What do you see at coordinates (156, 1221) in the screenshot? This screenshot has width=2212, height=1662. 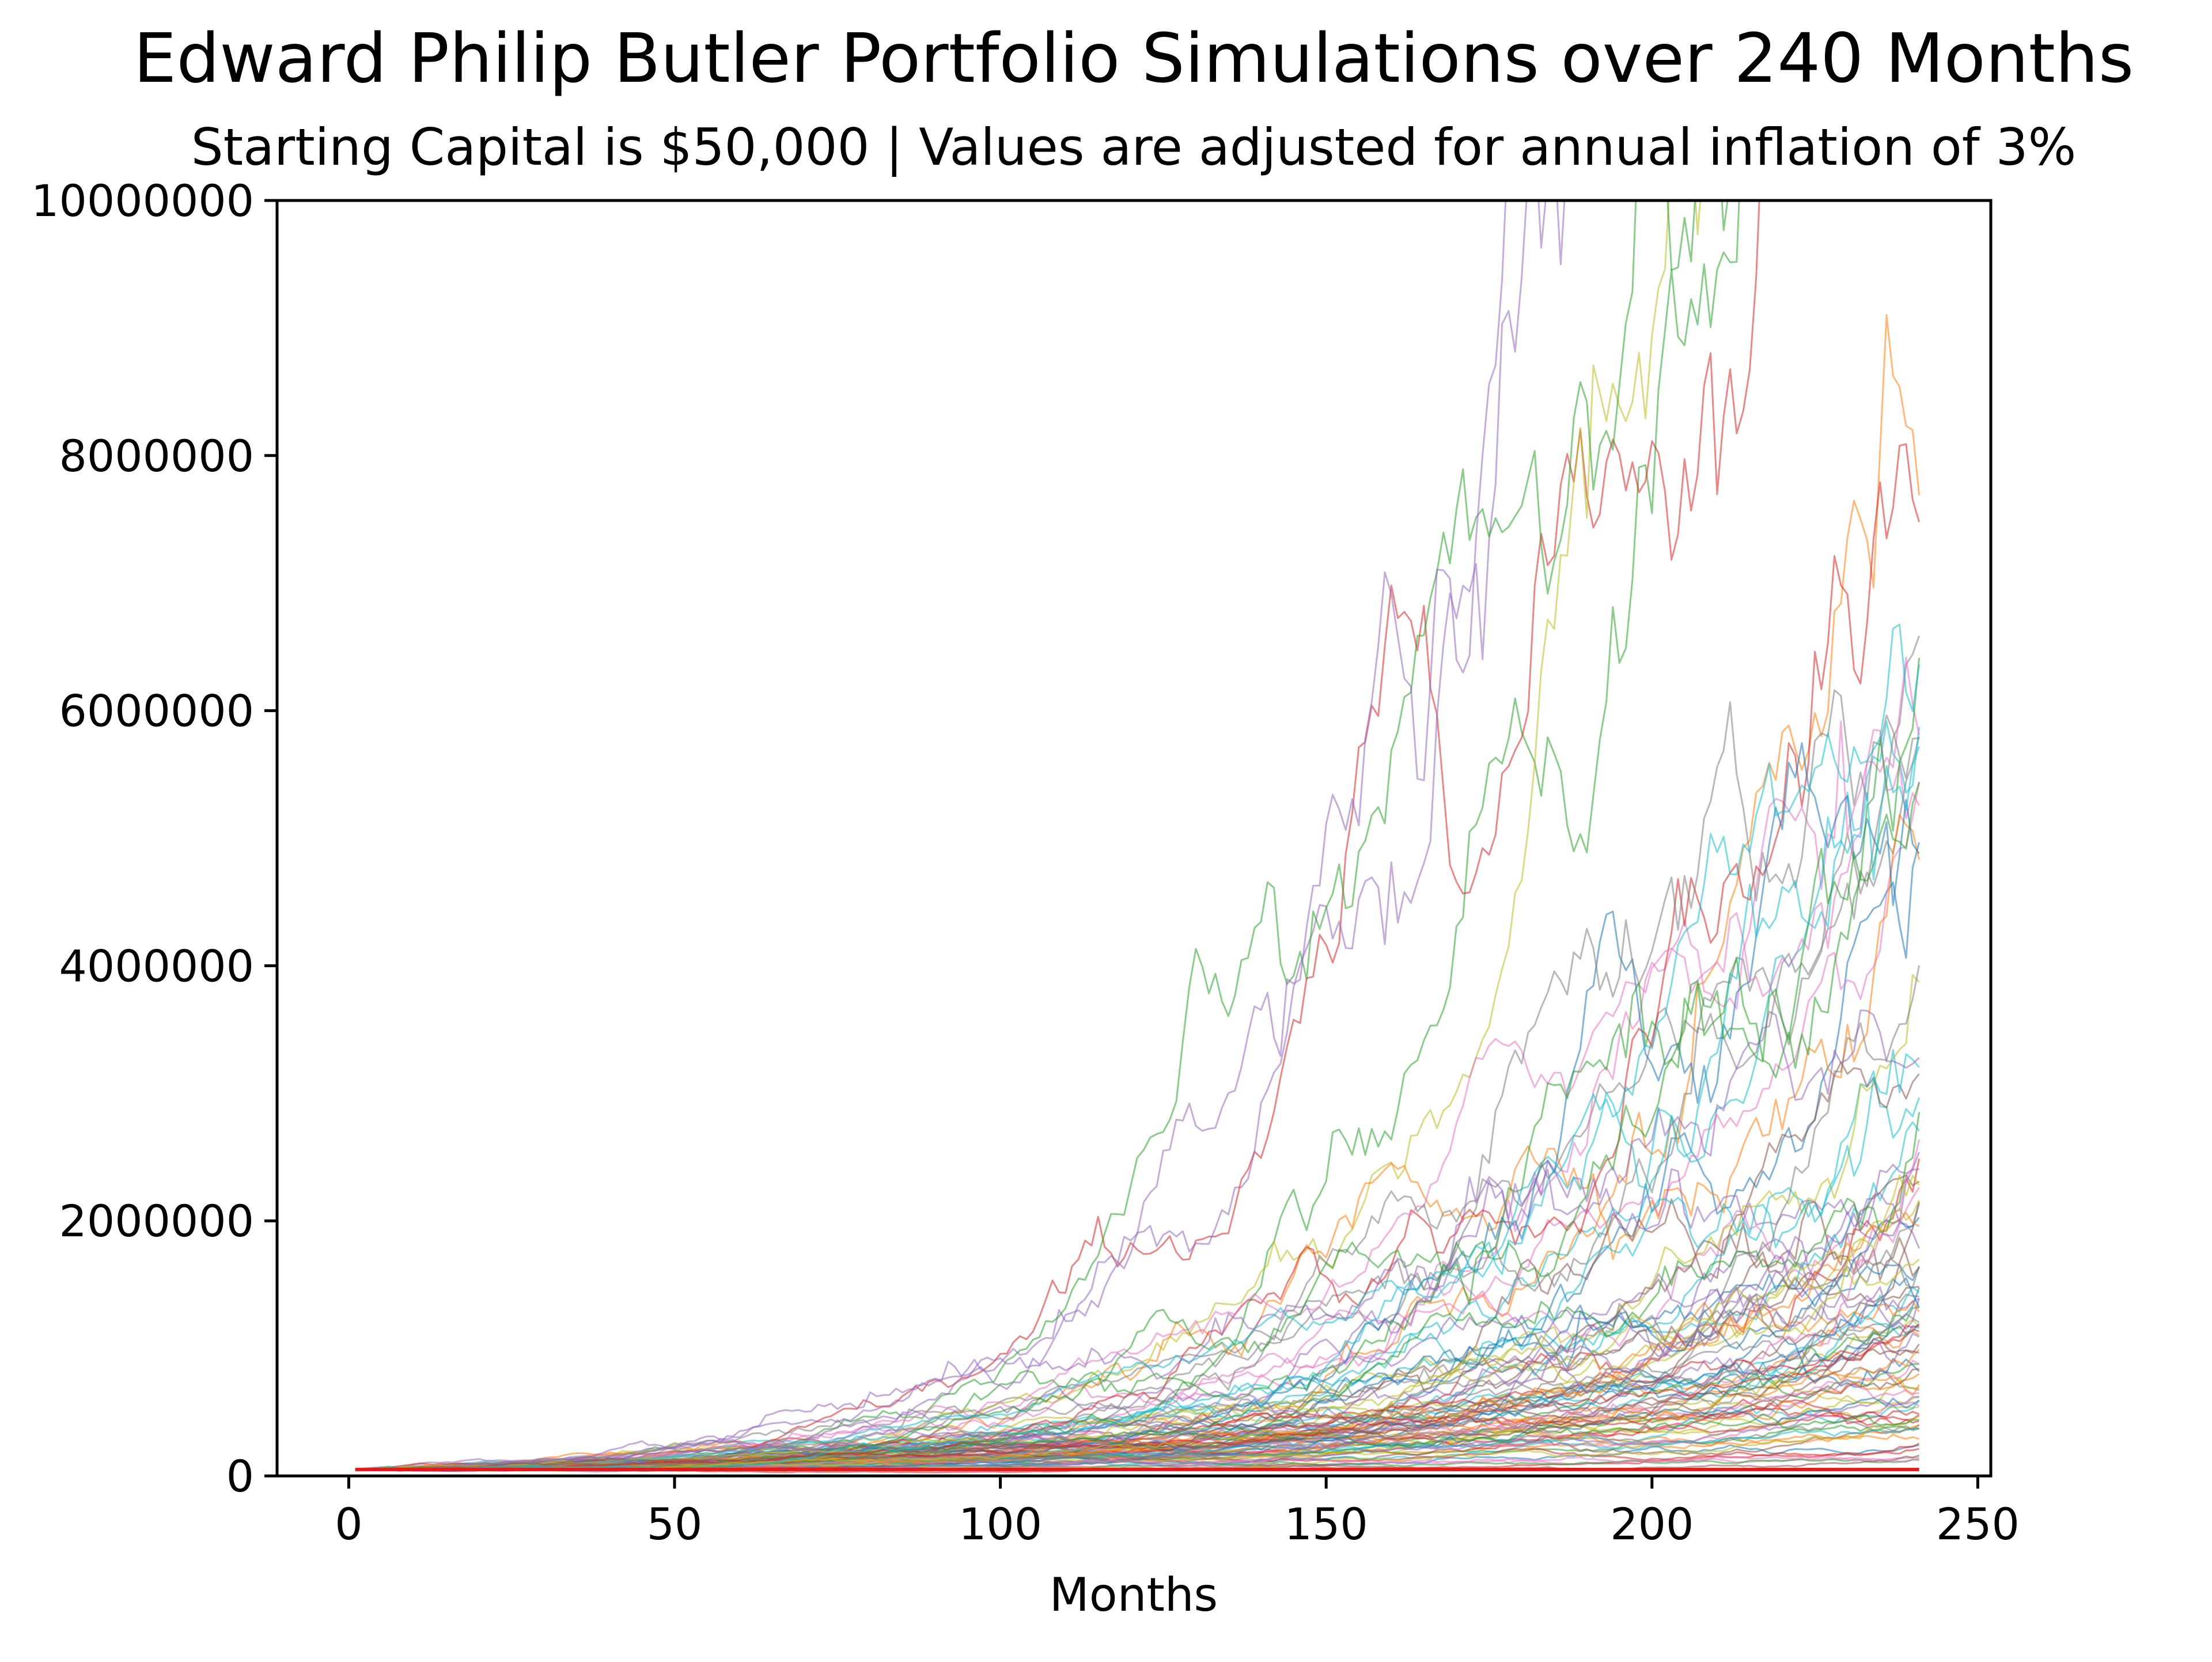 I see `y-tick-label: 2000000` at bounding box center [156, 1221].